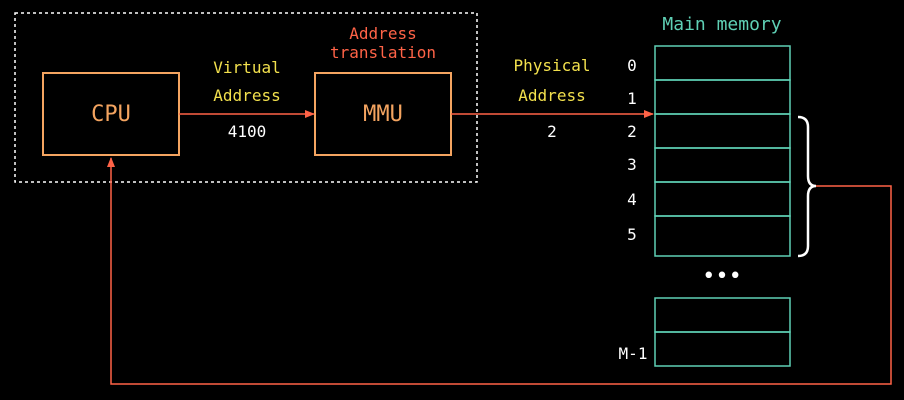  What do you see at coordinates (722, 349) in the screenshot?
I see `memory-cell-m1` at bounding box center [722, 349].